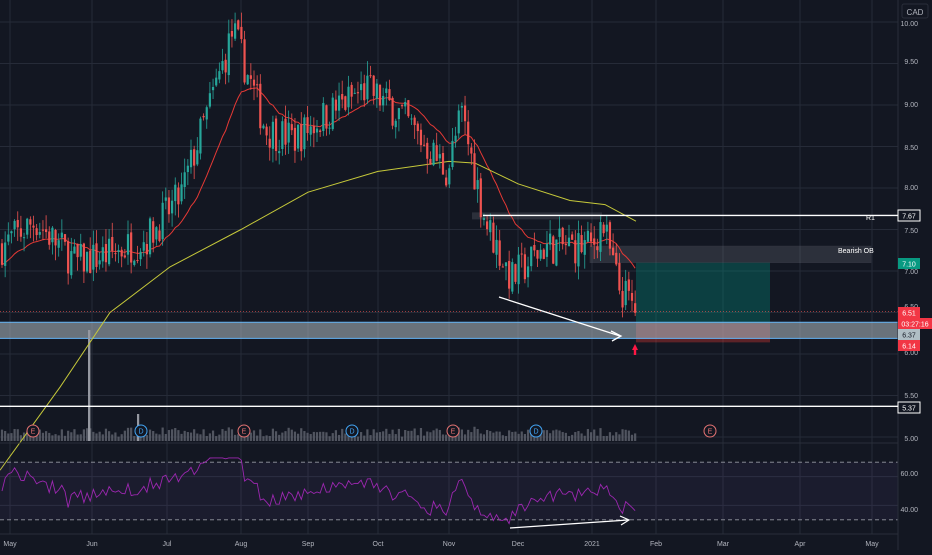  I want to click on price-badge-support, so click(909, 407).